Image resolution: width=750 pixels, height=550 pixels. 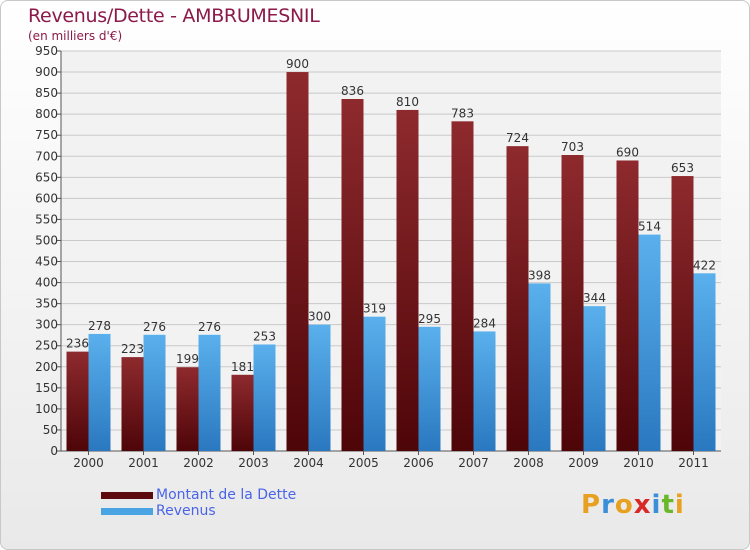 I want to click on y-tick-label: 50, so click(x=50, y=430).